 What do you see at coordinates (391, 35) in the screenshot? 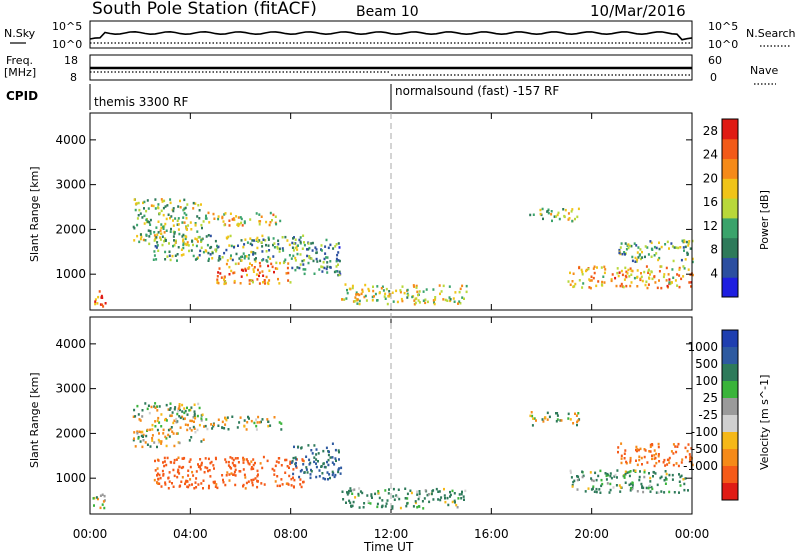
I see `nsky-line` at bounding box center [391, 35].